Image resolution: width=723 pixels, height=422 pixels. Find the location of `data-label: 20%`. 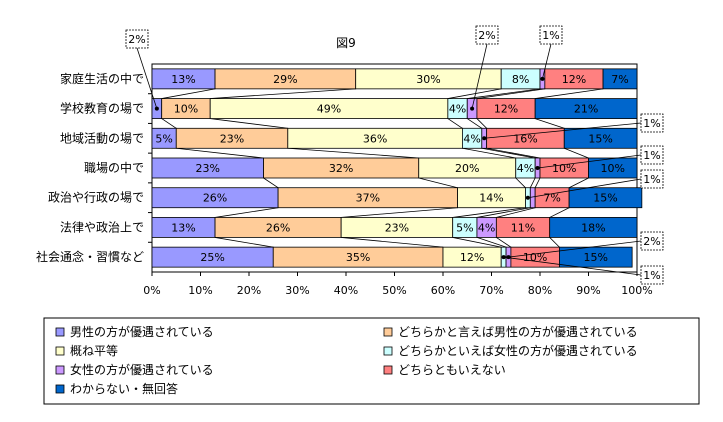

data-label: 20% is located at coordinates (467, 168).